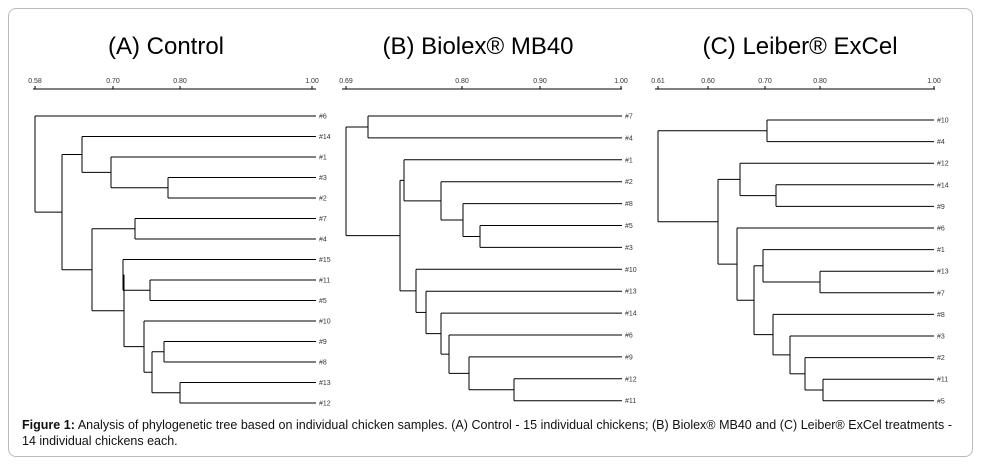 The image size is (983, 467). I want to click on leaf-label: #15, so click(325, 260).